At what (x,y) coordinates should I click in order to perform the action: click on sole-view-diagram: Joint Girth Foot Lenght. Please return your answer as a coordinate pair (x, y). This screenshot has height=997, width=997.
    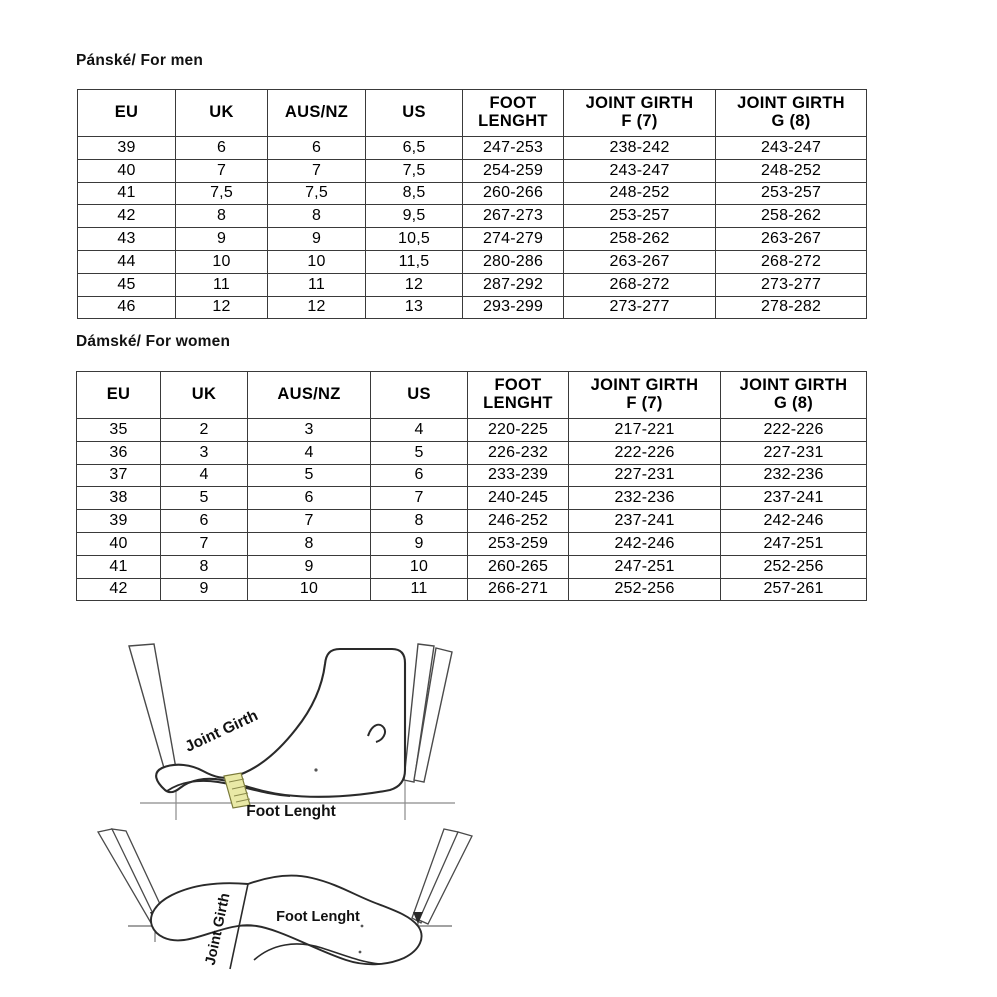
    Looking at the image, I should click on (284, 899).